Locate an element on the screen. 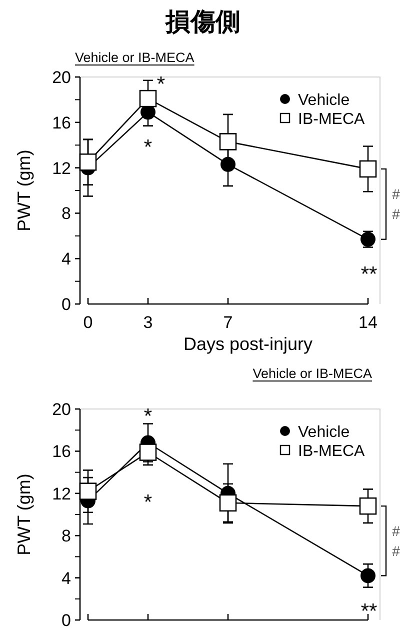  chart-title: 損傷側 is located at coordinates (202, 22).